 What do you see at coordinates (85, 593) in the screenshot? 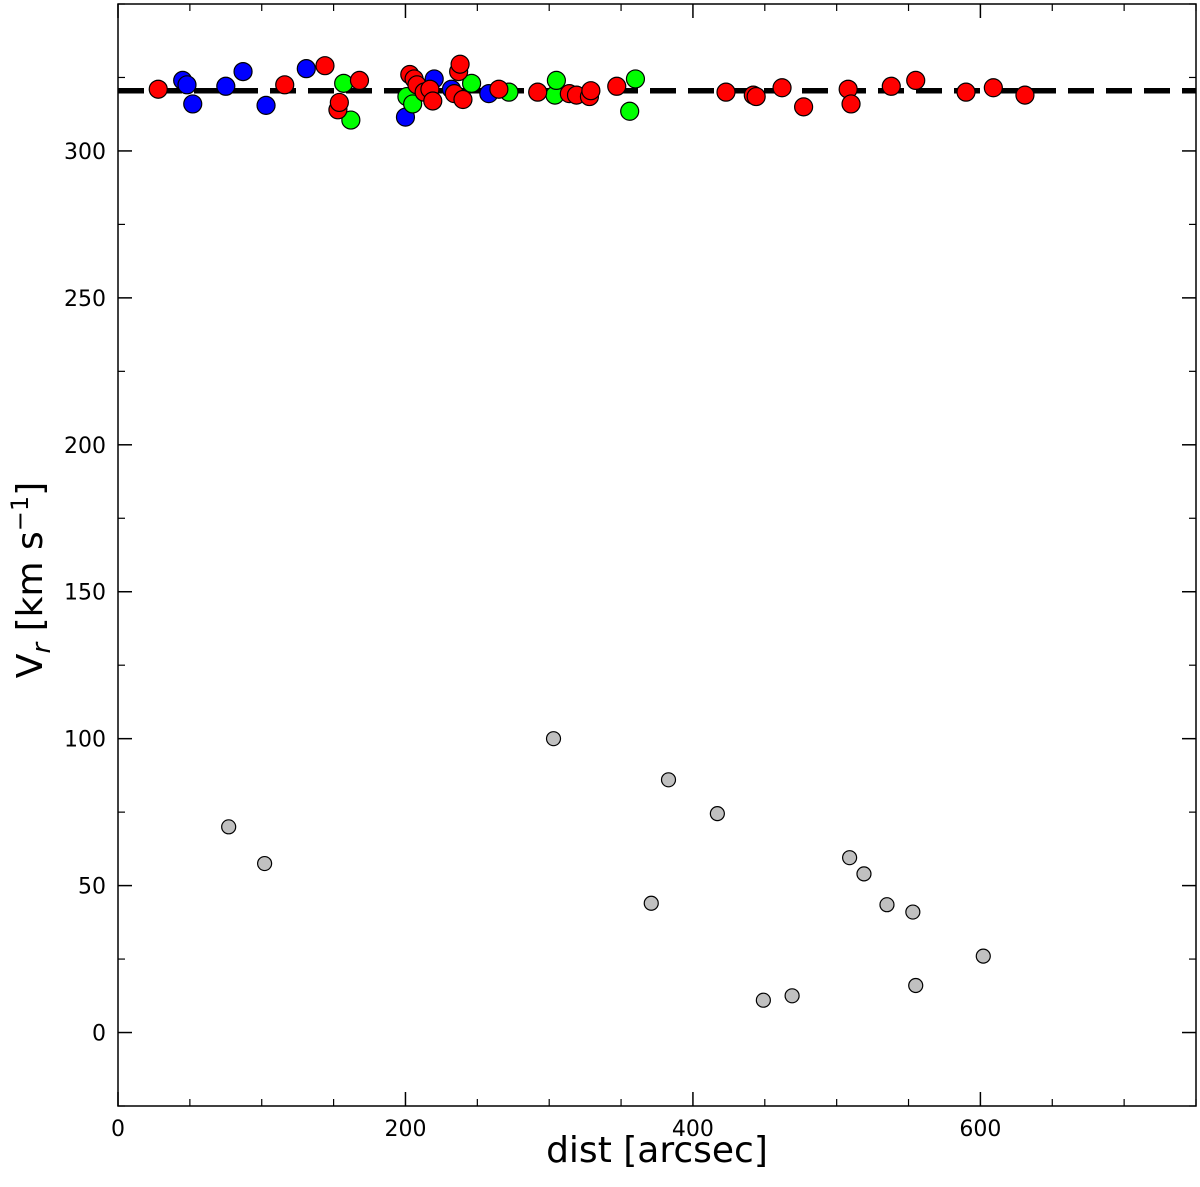
I see `y-tick-label: 150` at bounding box center [85, 593].